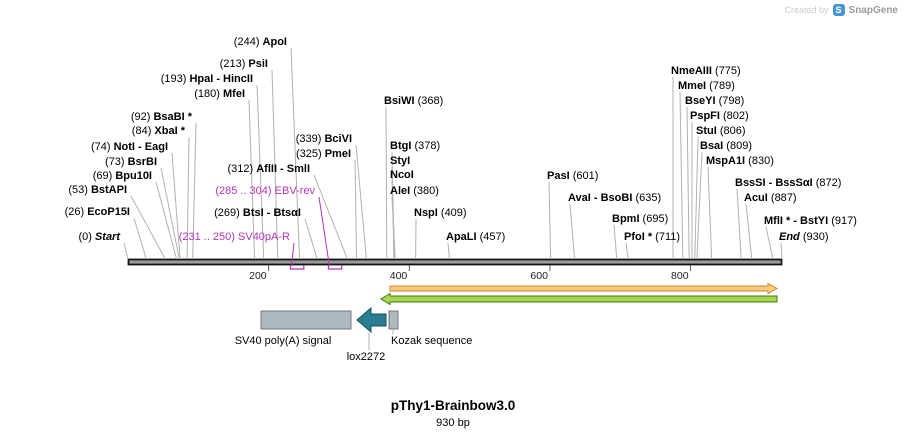 This screenshot has width=906, height=440. What do you see at coordinates (172, 117) in the screenshot?
I see `enzyme-name: BsaBI *` at bounding box center [172, 117].